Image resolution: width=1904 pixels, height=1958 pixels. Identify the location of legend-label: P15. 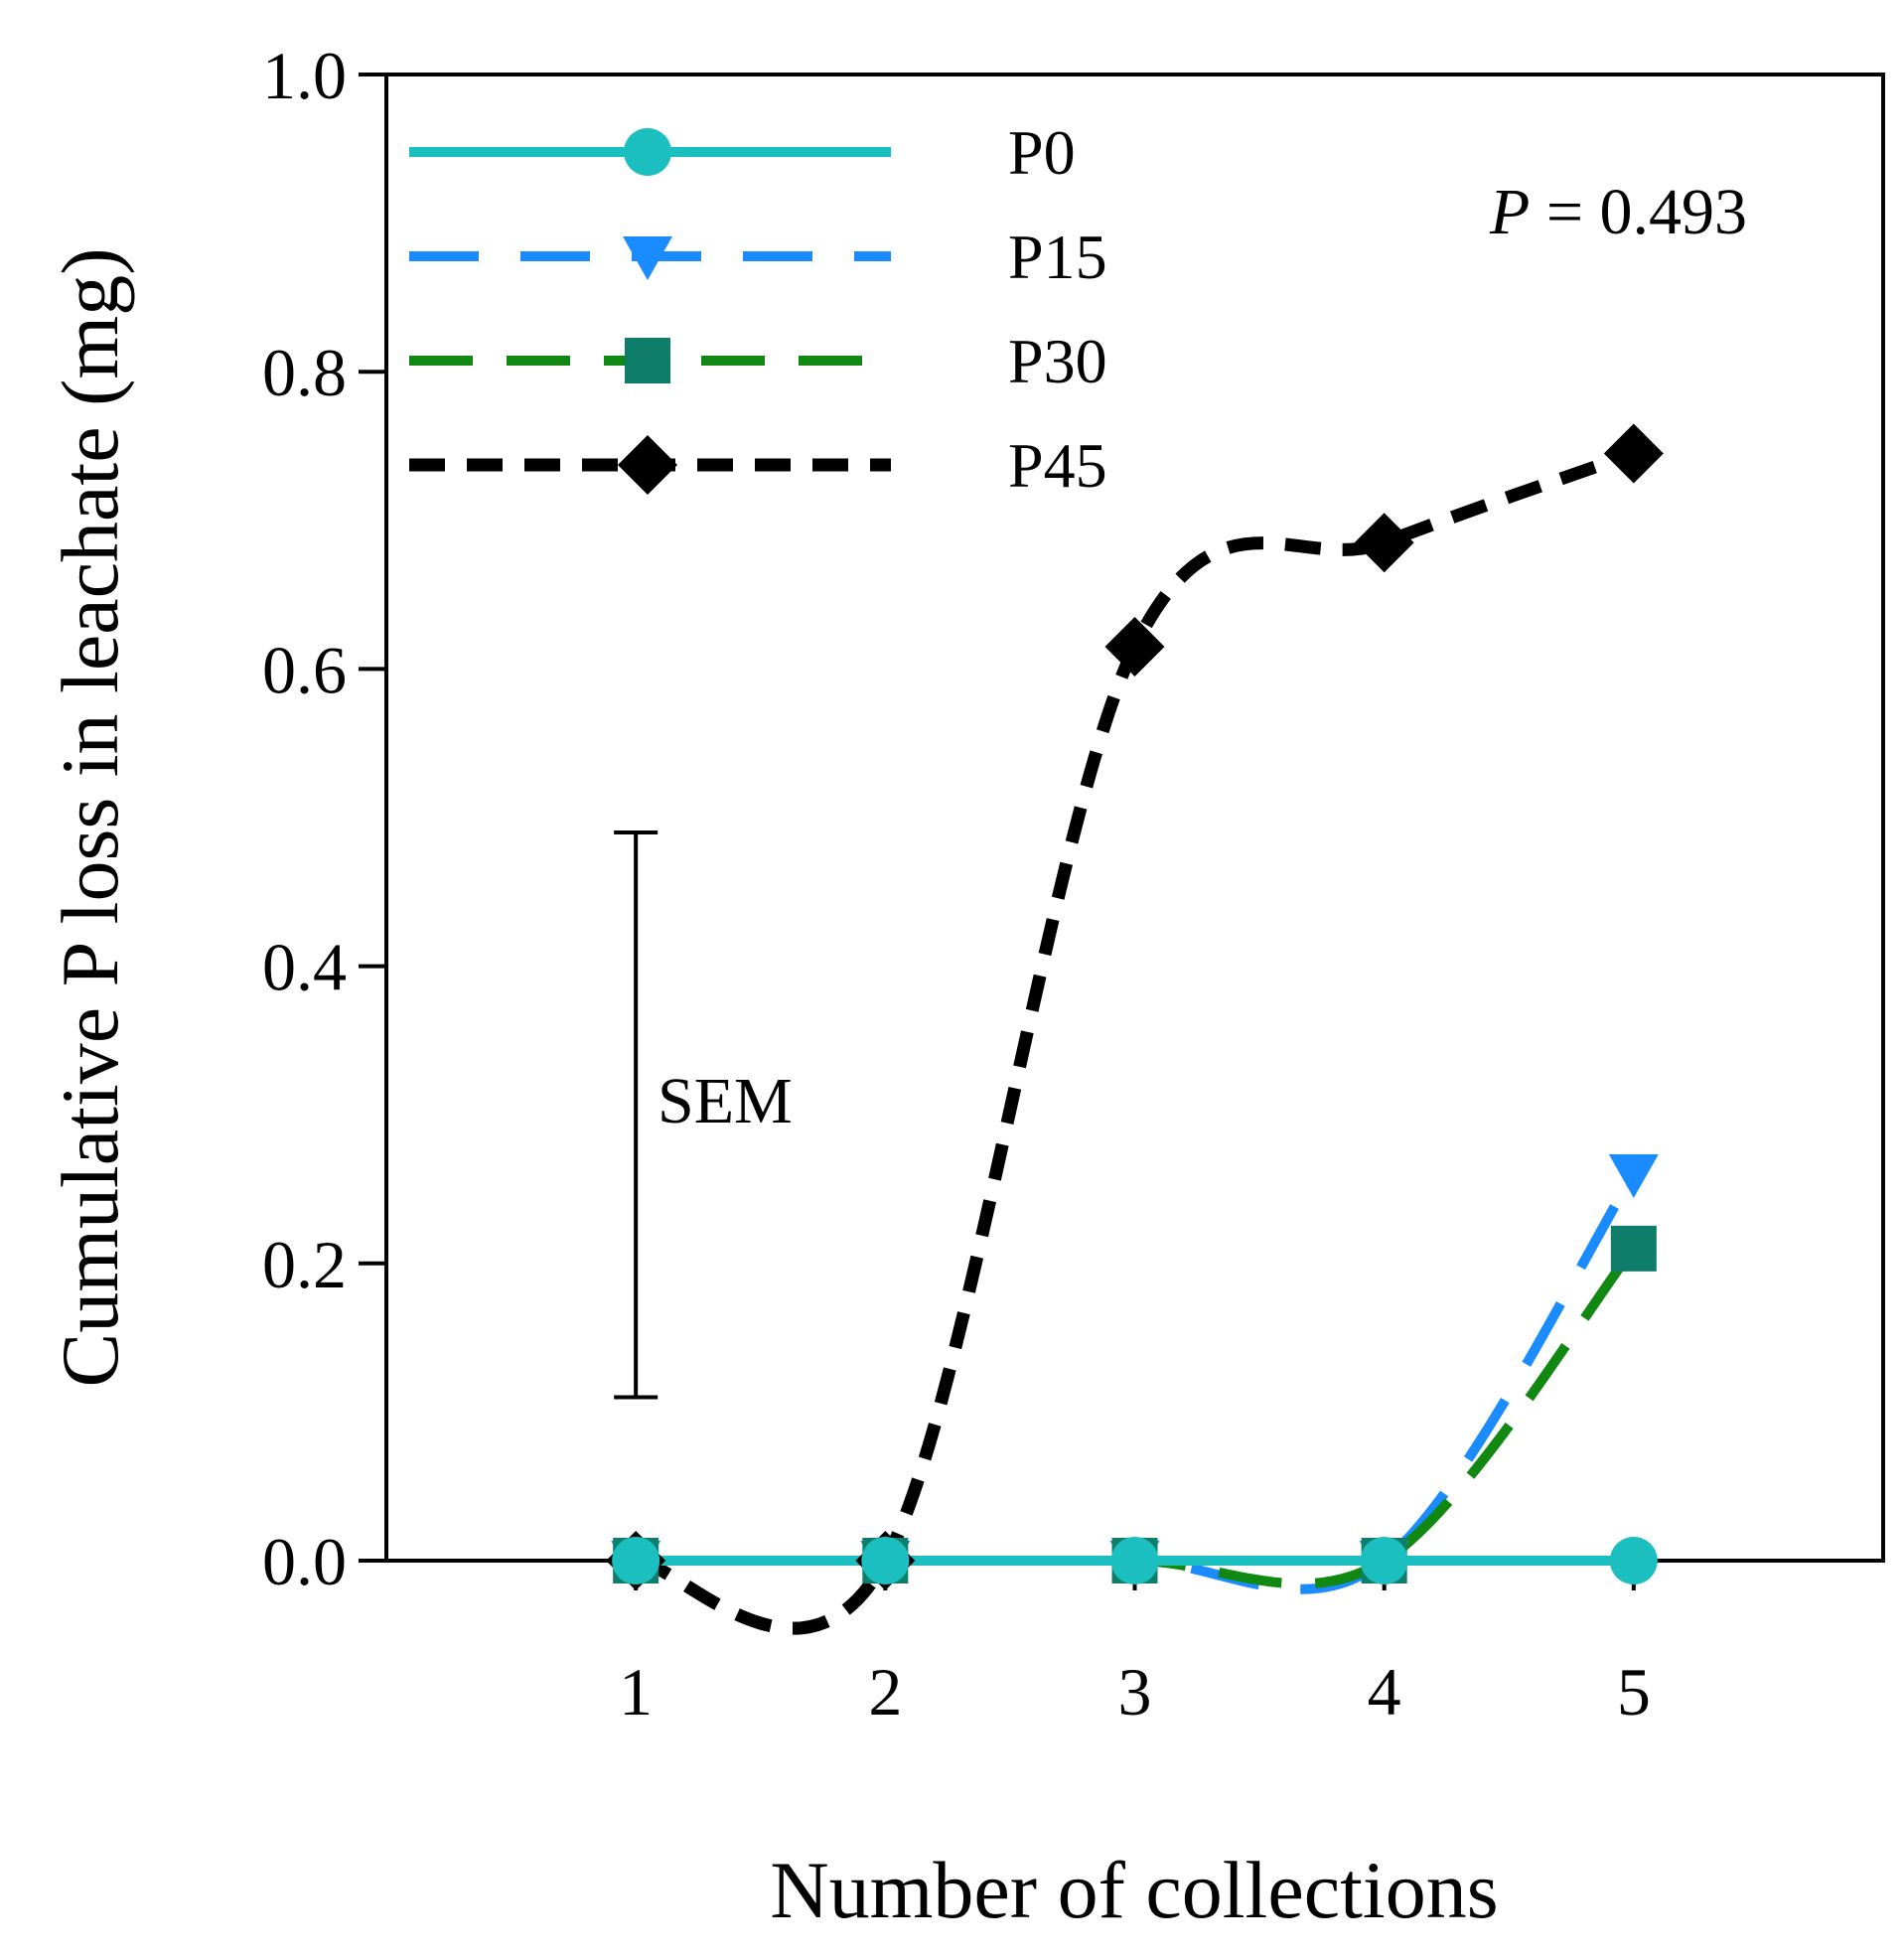
(1057, 257).